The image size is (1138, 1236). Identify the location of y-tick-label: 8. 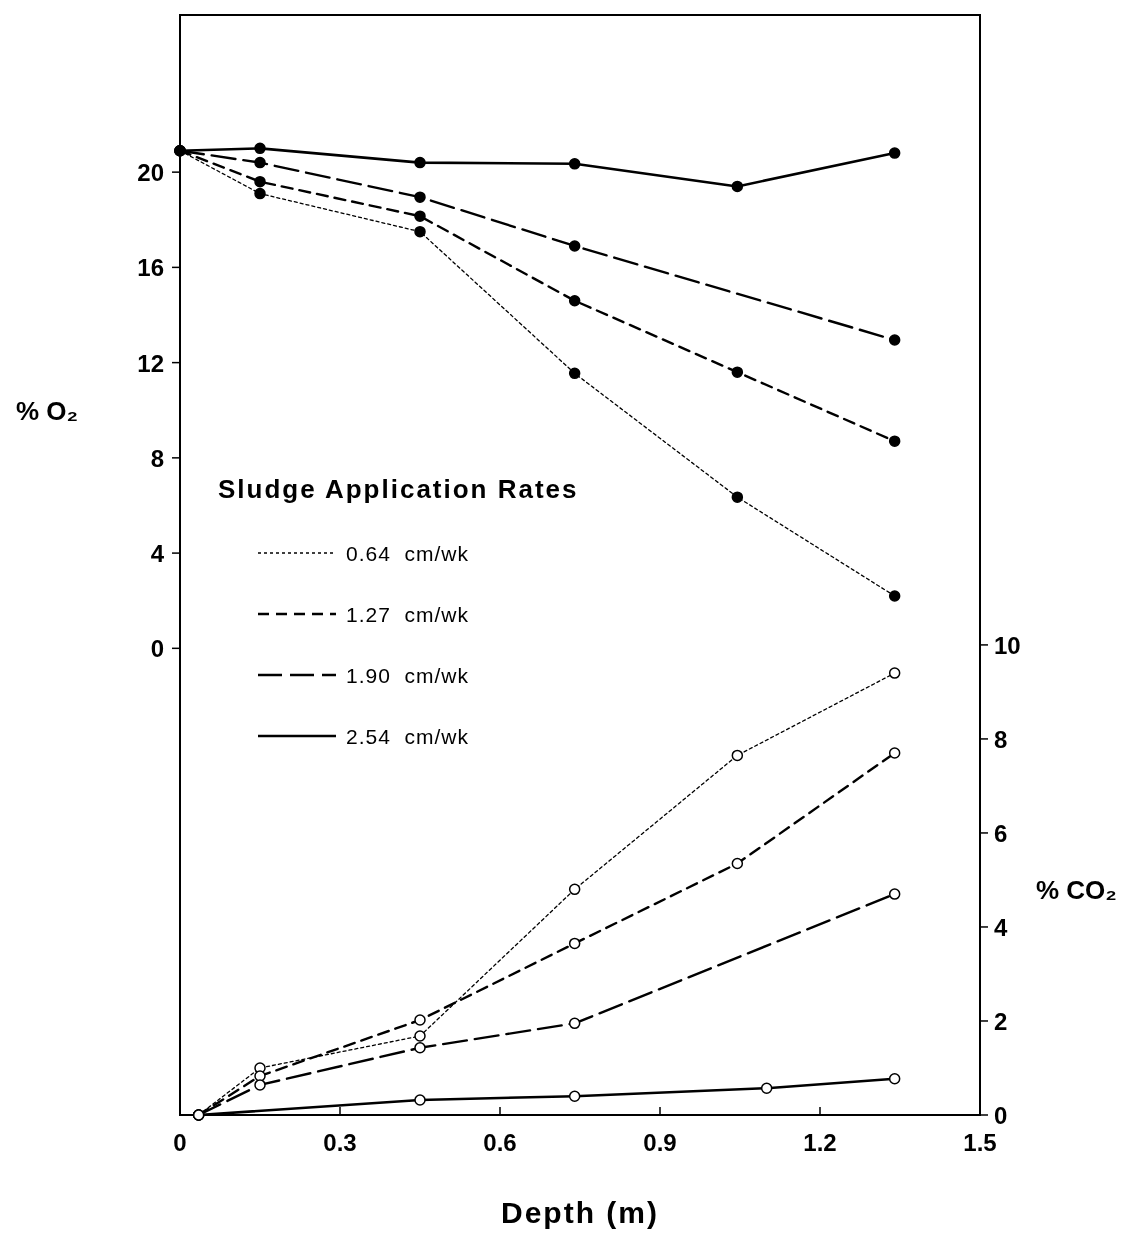
(157, 458).